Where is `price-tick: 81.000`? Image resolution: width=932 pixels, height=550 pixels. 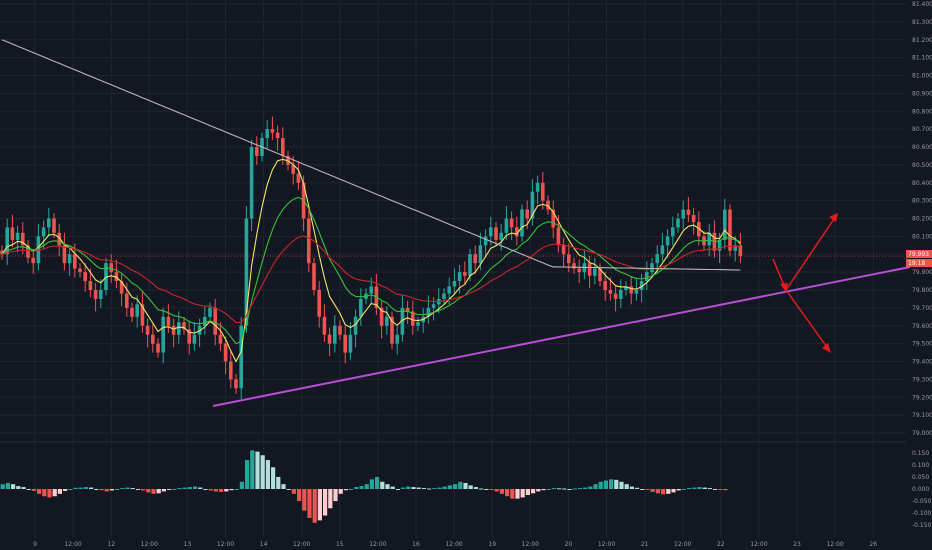
price-tick: 81.000 is located at coordinates (922, 76).